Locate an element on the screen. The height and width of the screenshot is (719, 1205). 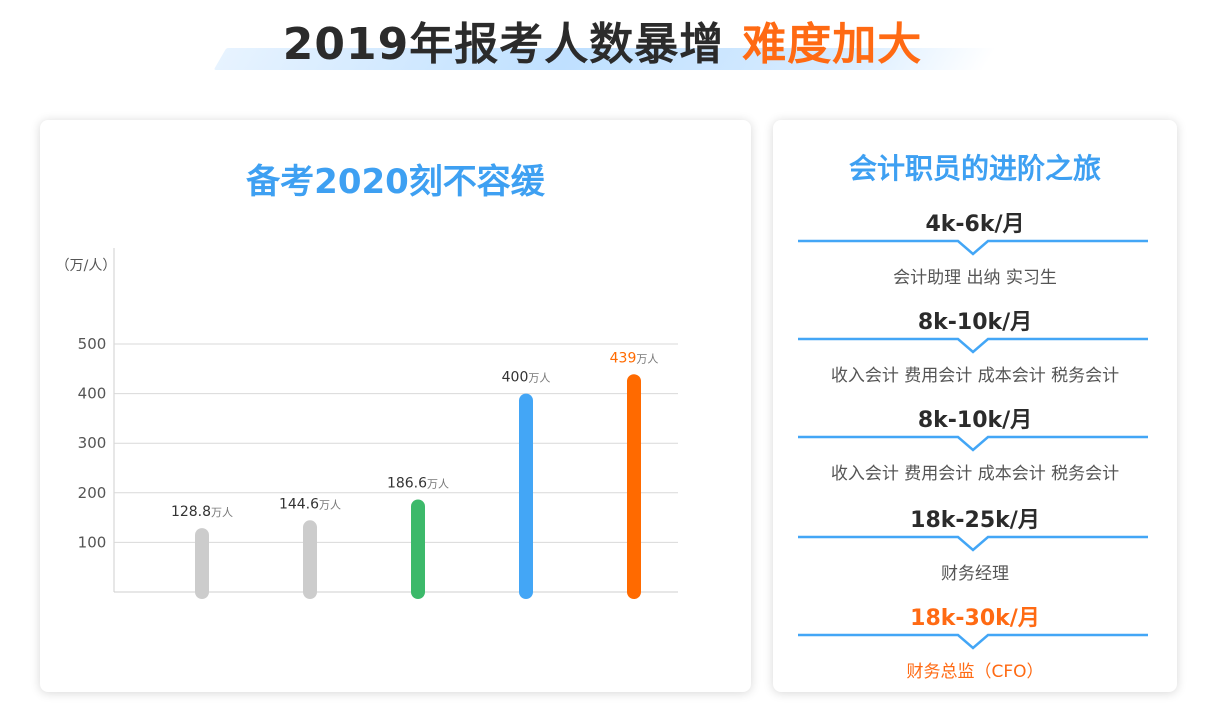
chart-card-heading: 备考2020刻不容缓 is located at coordinates (395, 182).